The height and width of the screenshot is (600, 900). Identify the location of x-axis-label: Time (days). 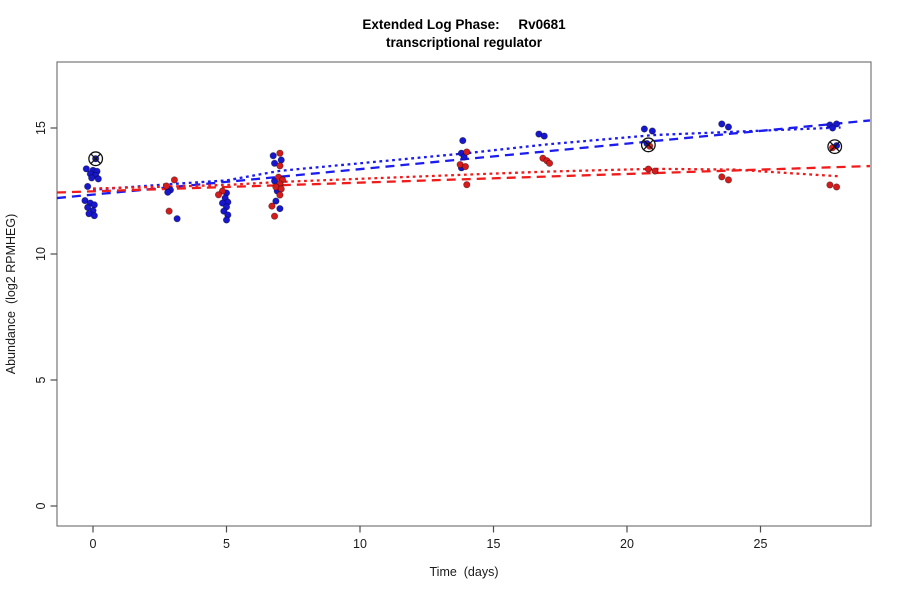
(464, 572).